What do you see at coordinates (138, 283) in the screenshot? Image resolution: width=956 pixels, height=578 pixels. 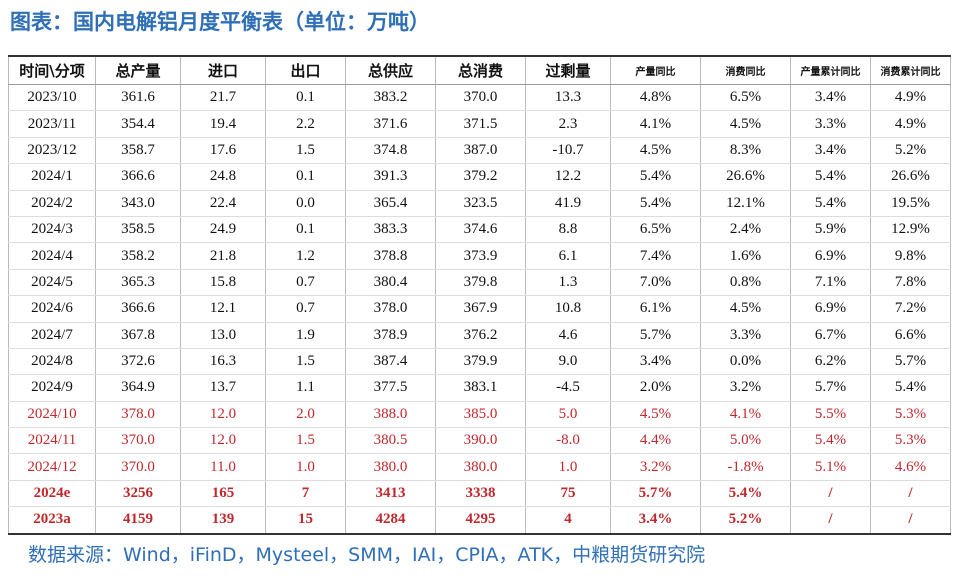 I see `table-cell: 365.3` at bounding box center [138, 283].